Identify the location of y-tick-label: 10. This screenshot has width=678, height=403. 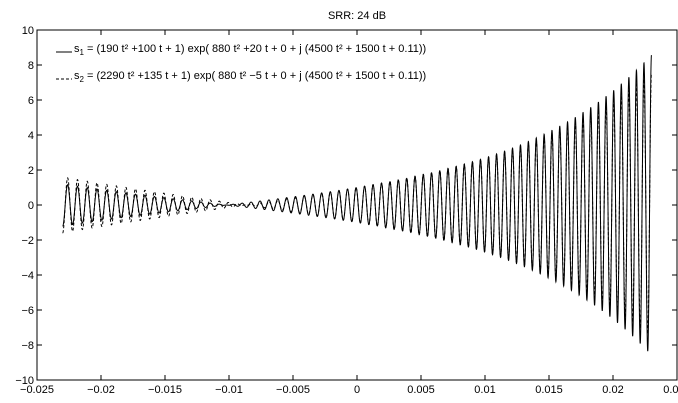
(28, 31).